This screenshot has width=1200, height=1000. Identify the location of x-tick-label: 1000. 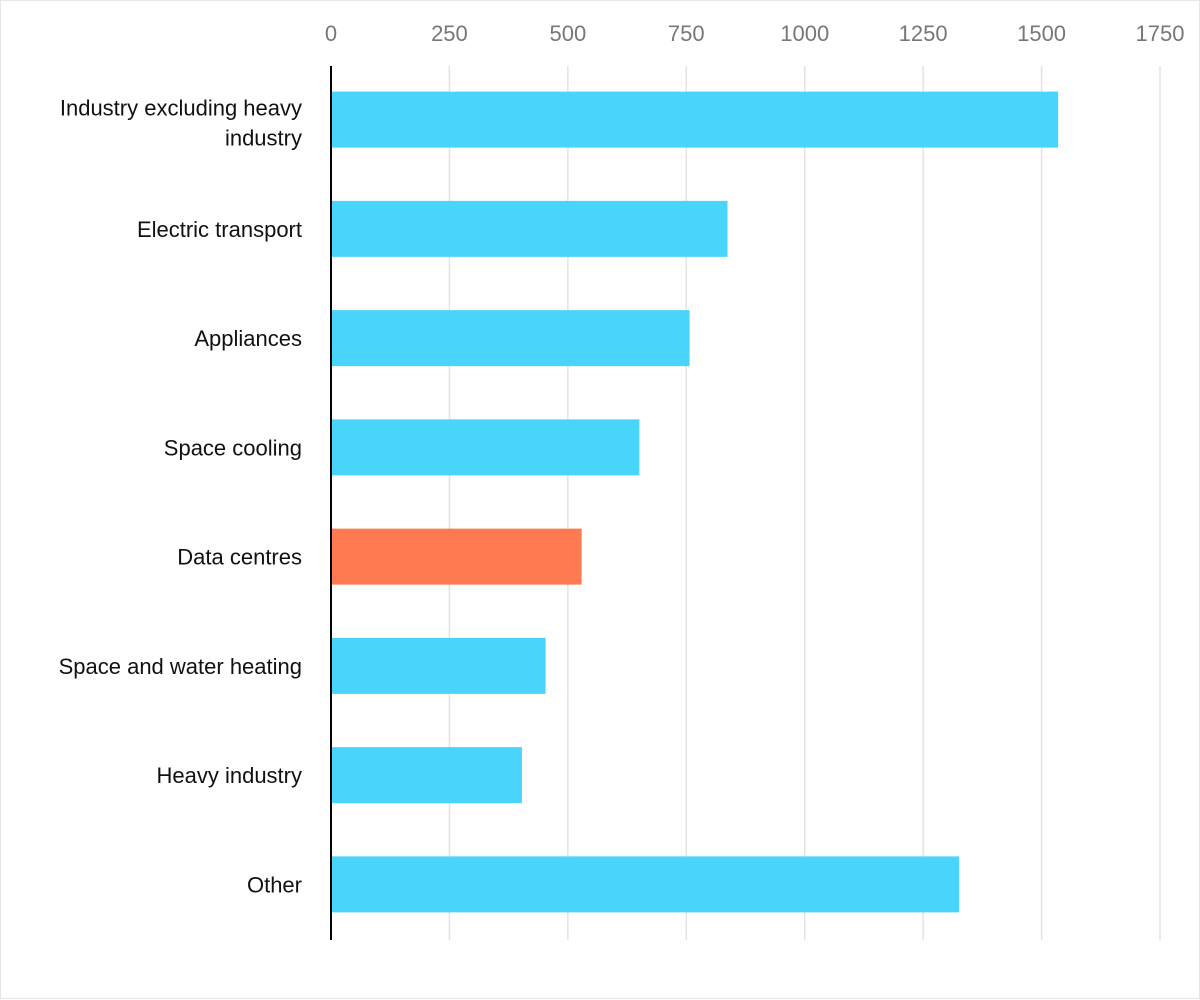
(804, 33).